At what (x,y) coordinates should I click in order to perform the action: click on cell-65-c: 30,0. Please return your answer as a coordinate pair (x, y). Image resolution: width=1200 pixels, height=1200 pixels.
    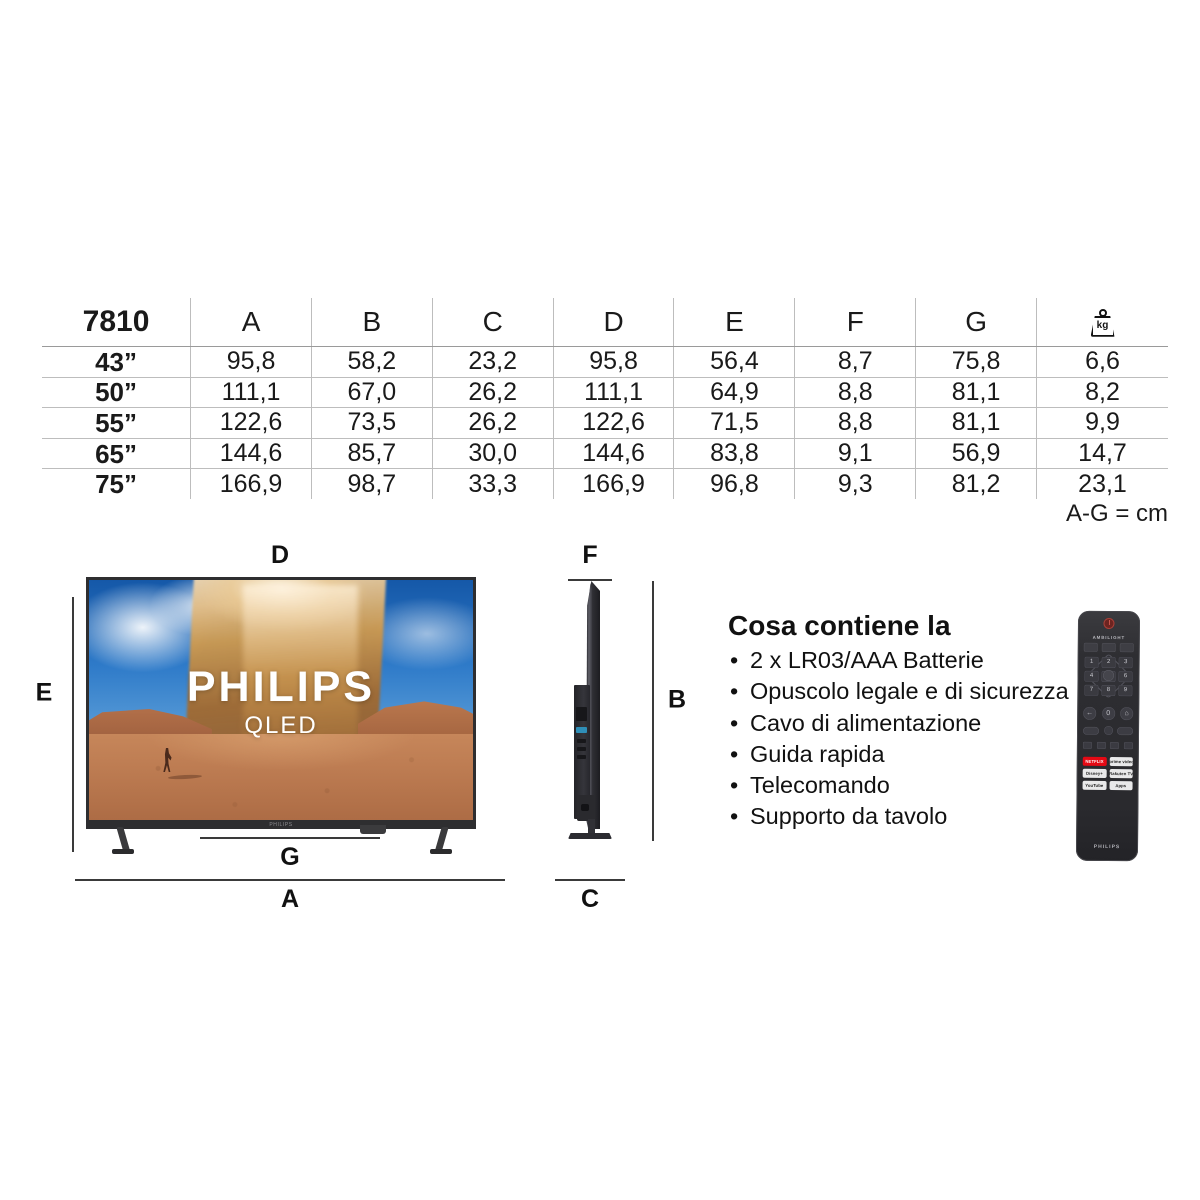
    Looking at the image, I should click on (492, 453).